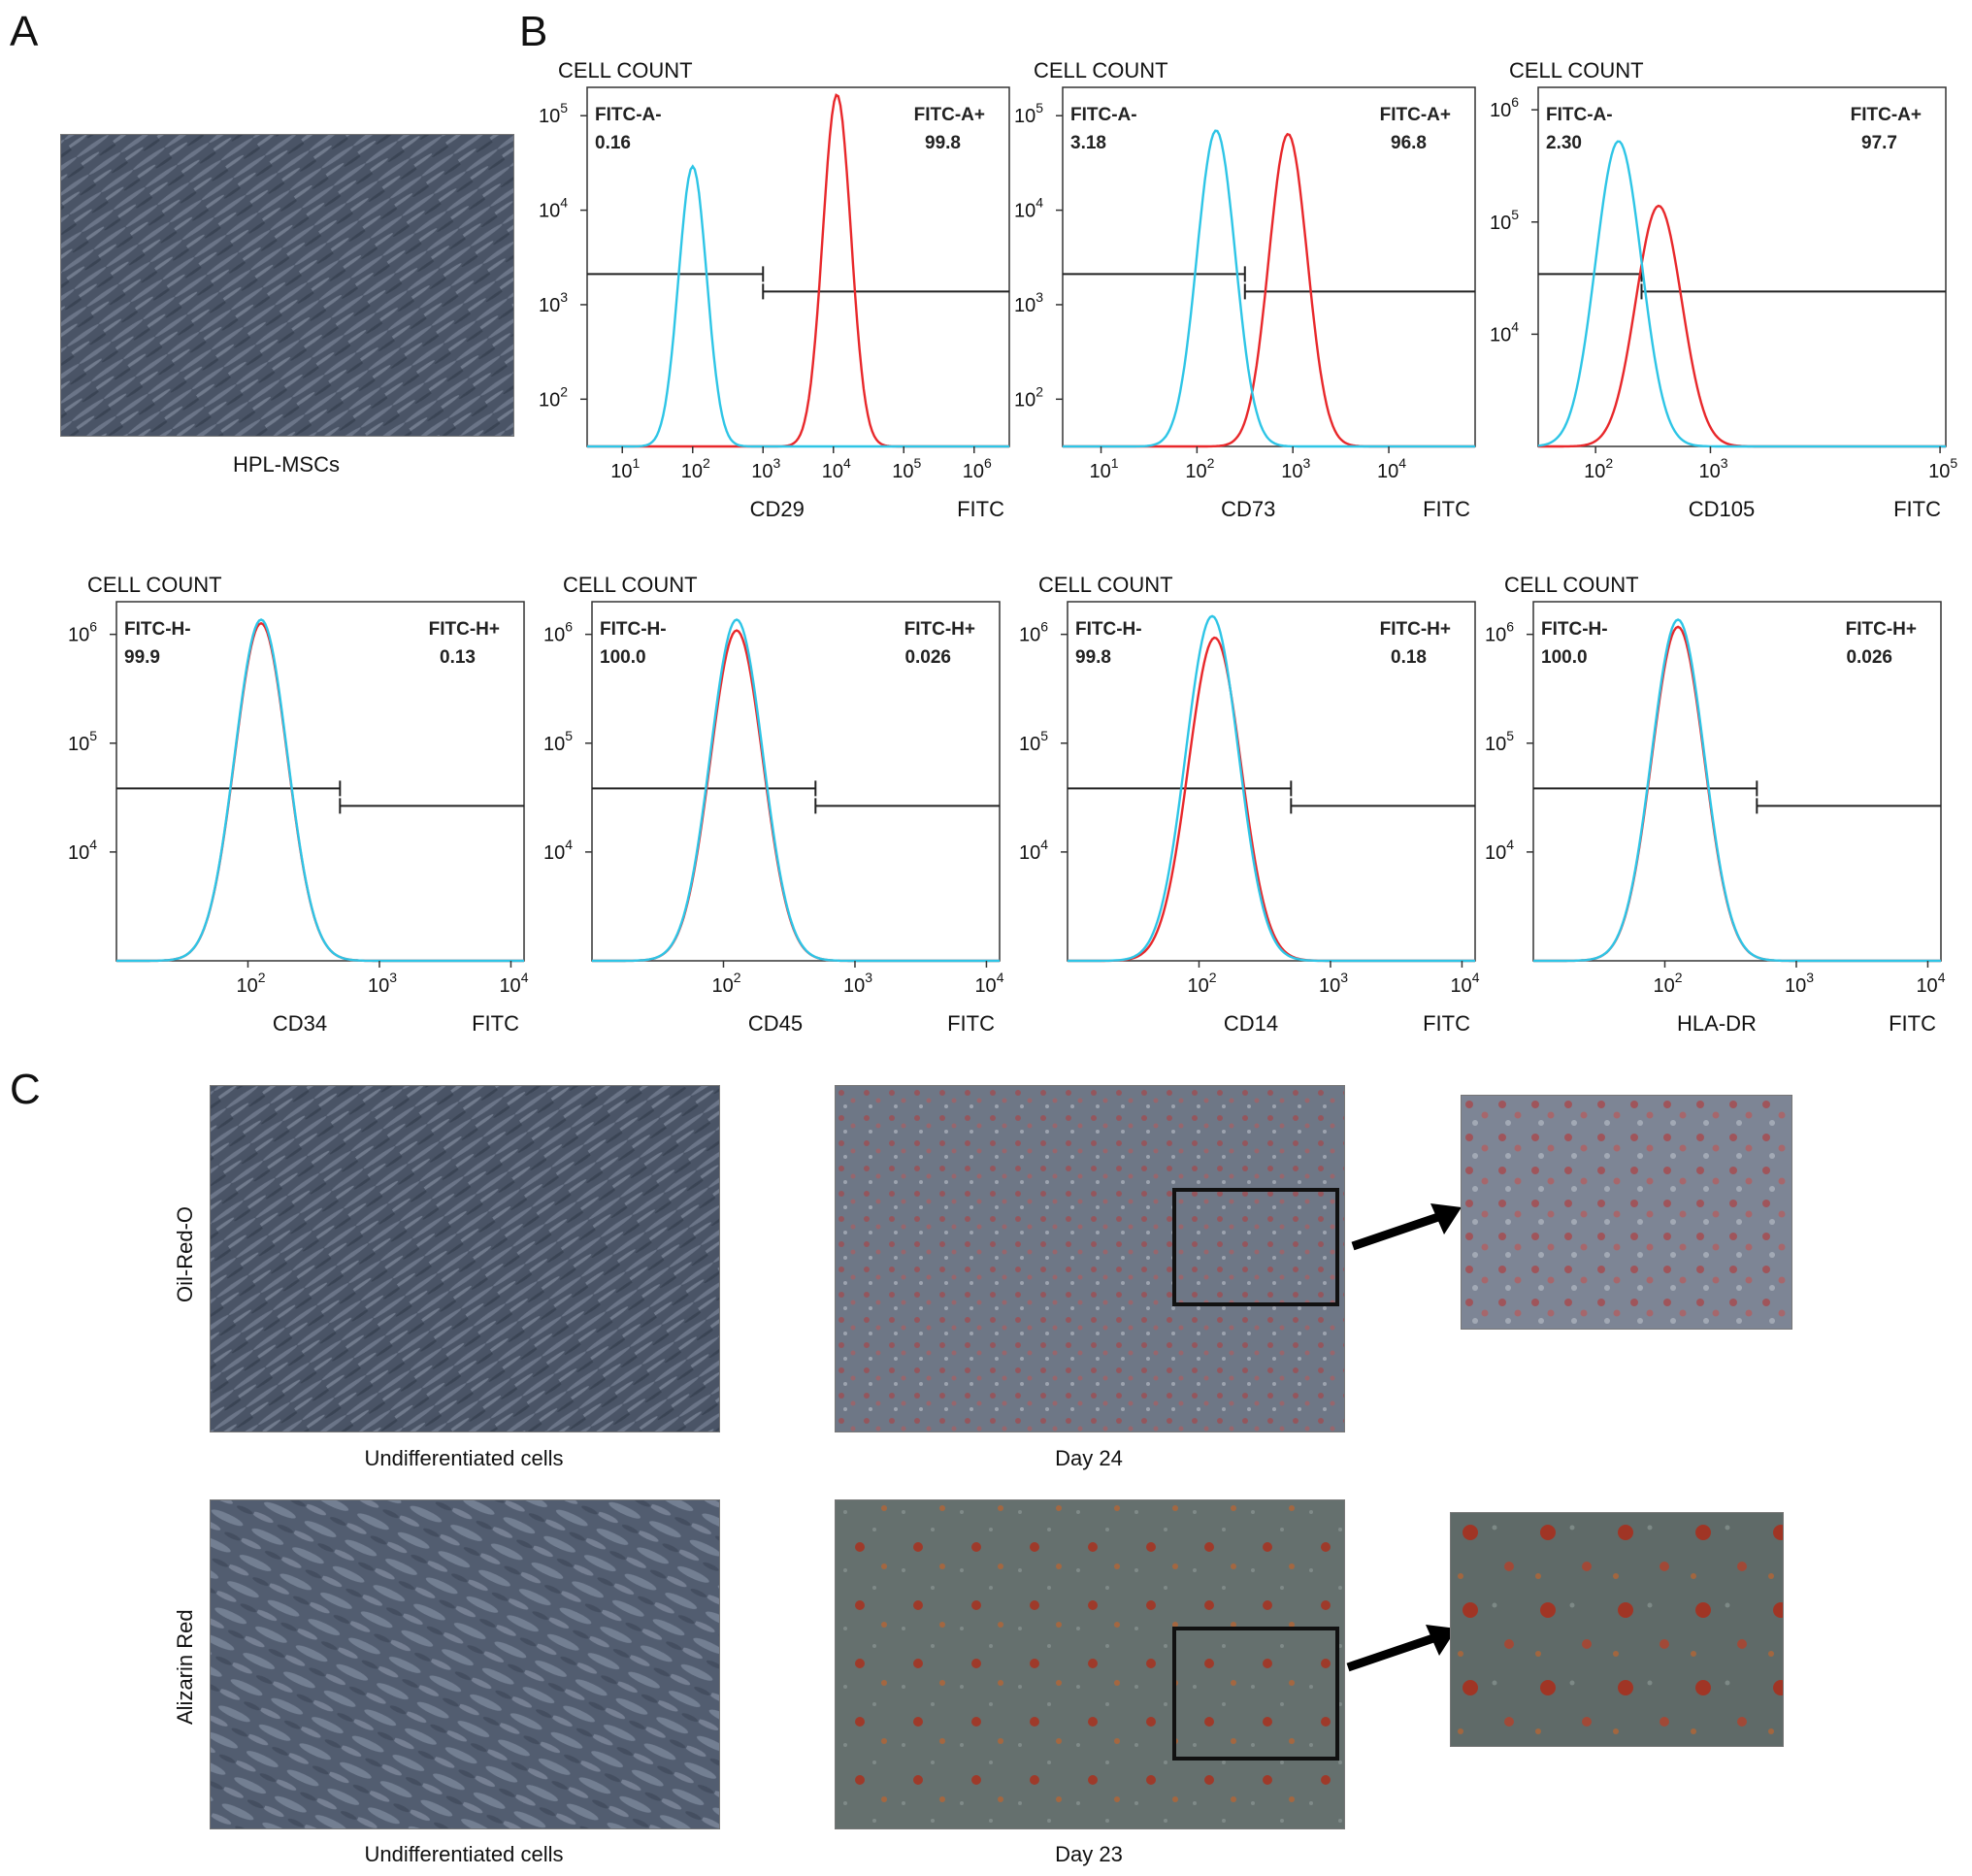 This screenshot has width=1972, height=1876. What do you see at coordinates (142, 657) in the screenshot?
I see `negative-gate-value: 99.9` at bounding box center [142, 657].